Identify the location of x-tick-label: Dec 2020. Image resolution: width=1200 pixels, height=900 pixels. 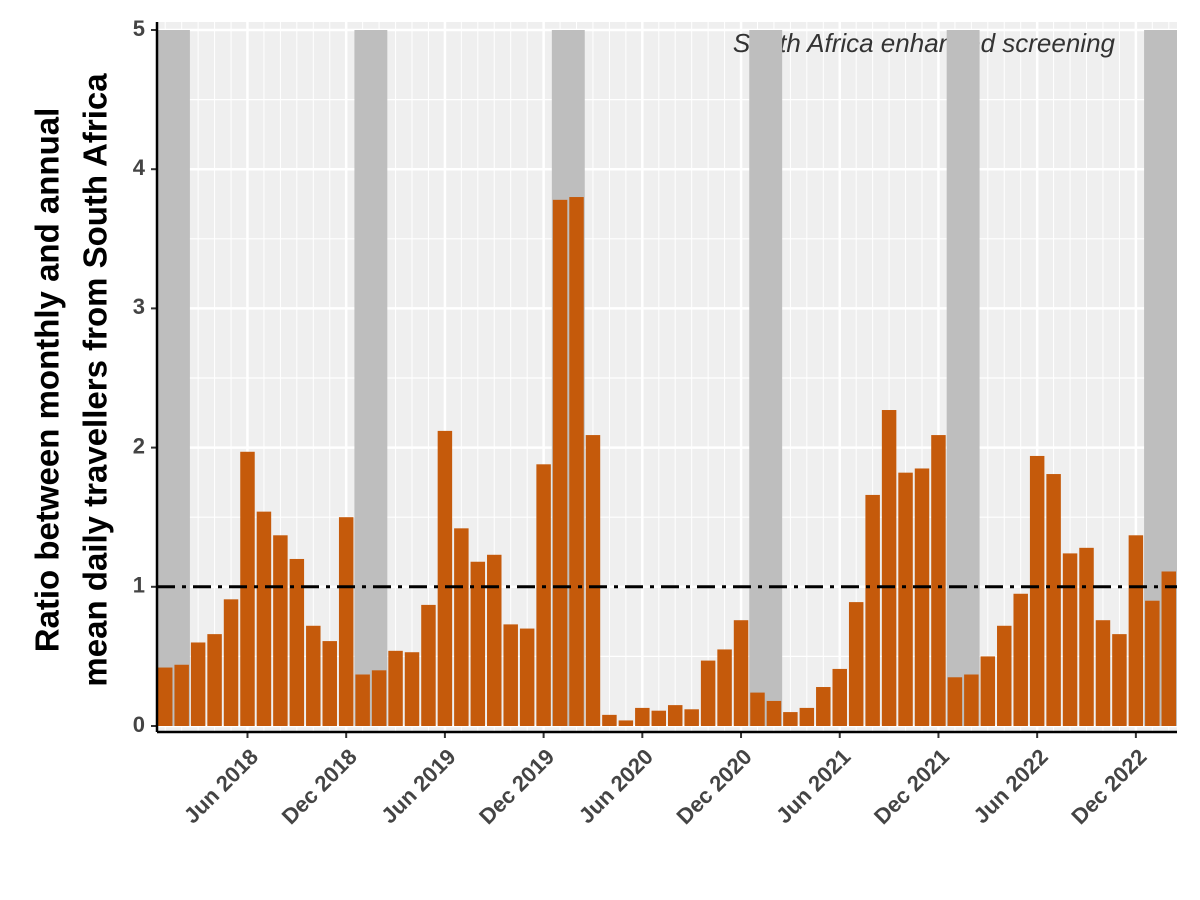
(714, 786).